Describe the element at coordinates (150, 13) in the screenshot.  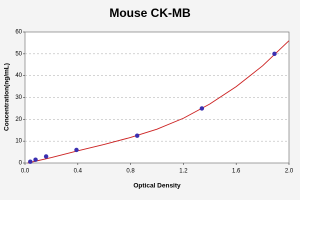
I see `chart-title: Mouse CK-MB` at that location.